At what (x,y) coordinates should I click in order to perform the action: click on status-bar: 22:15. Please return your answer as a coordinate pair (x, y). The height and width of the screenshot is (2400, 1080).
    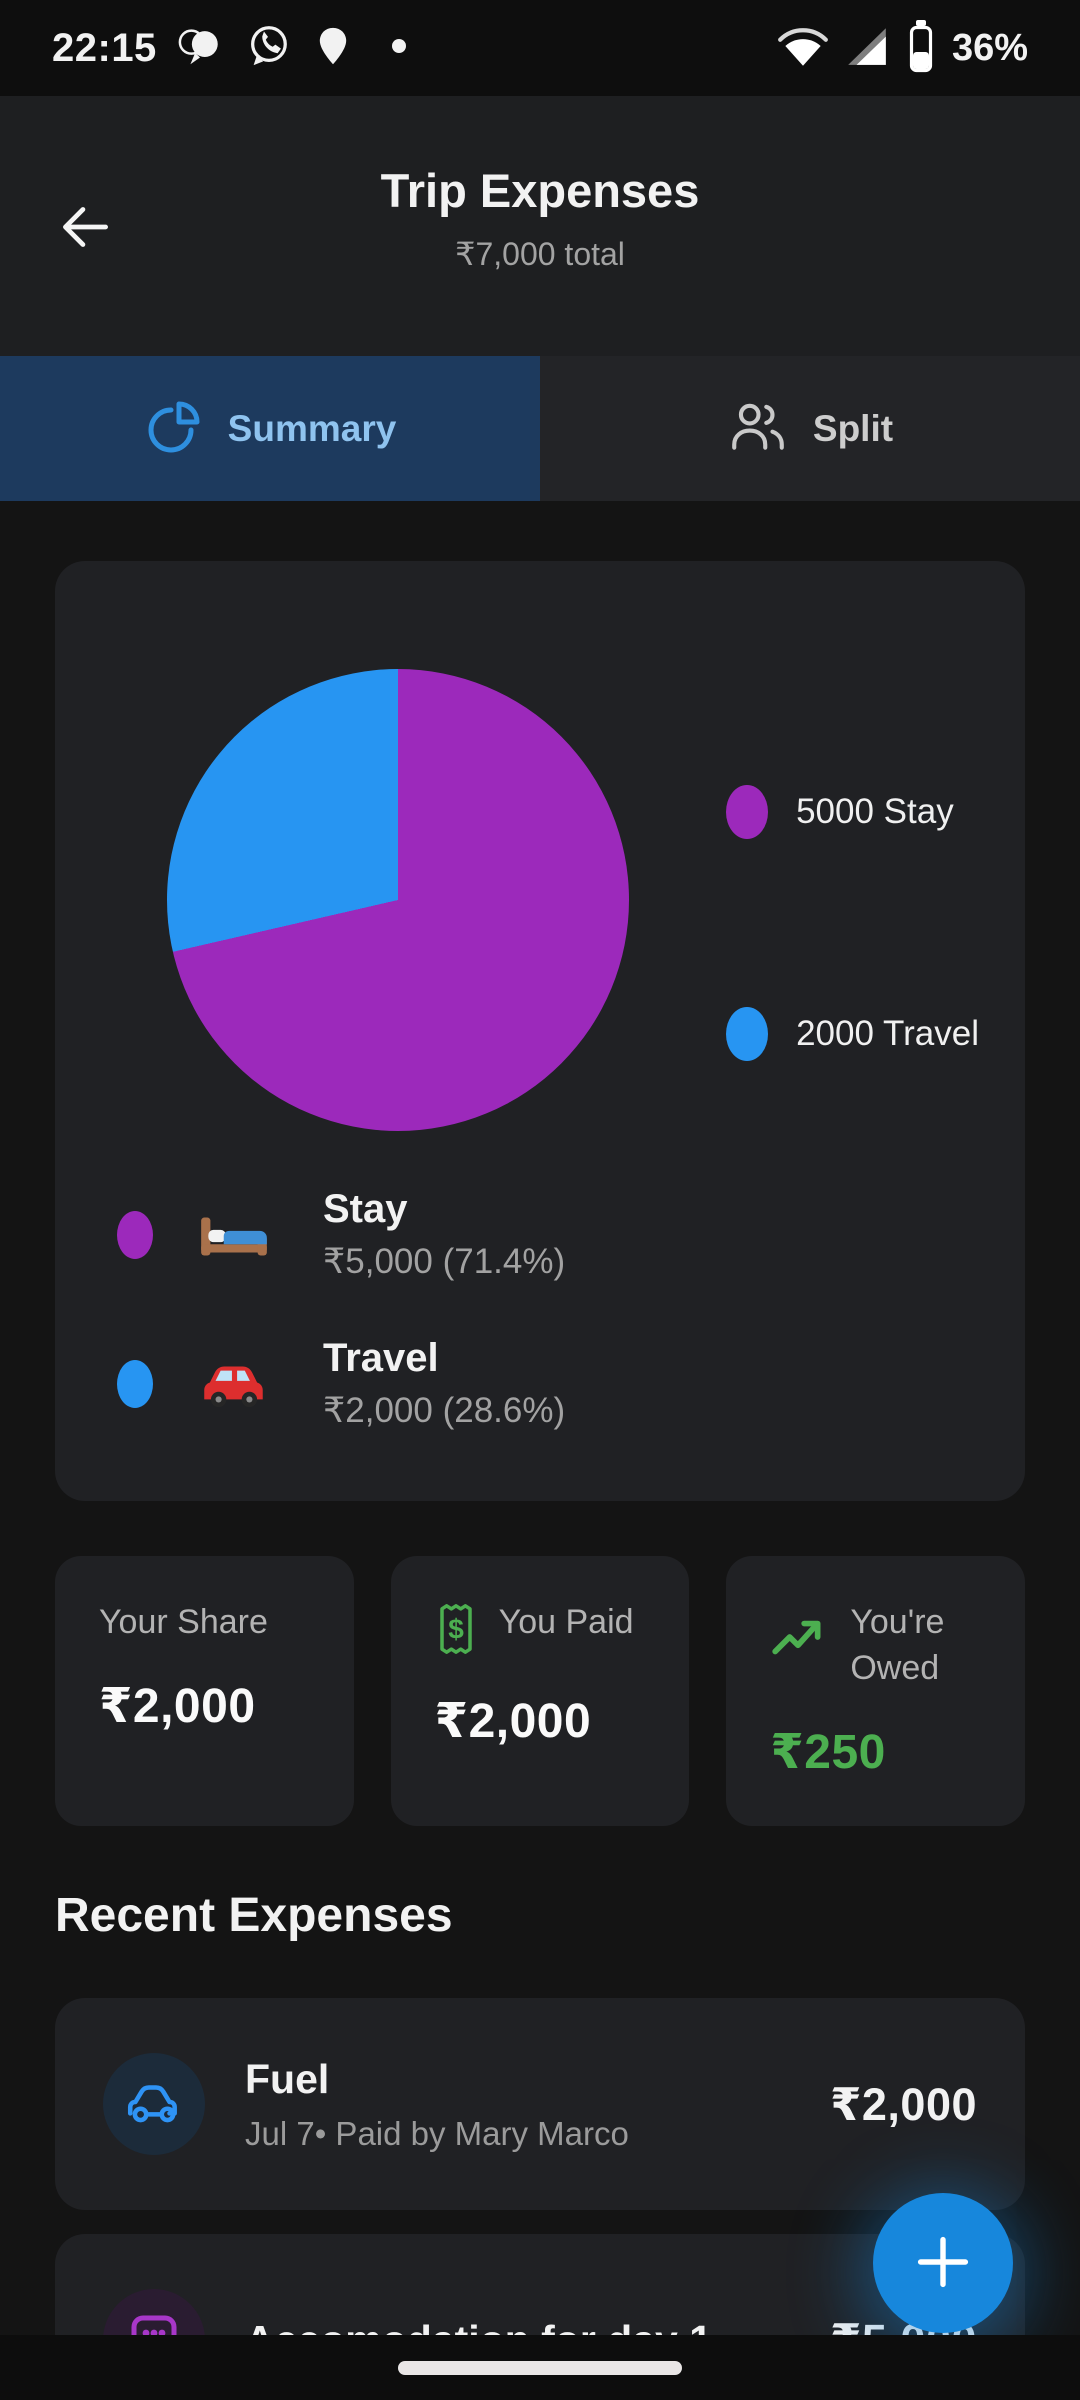
    Looking at the image, I should click on (540, 48).